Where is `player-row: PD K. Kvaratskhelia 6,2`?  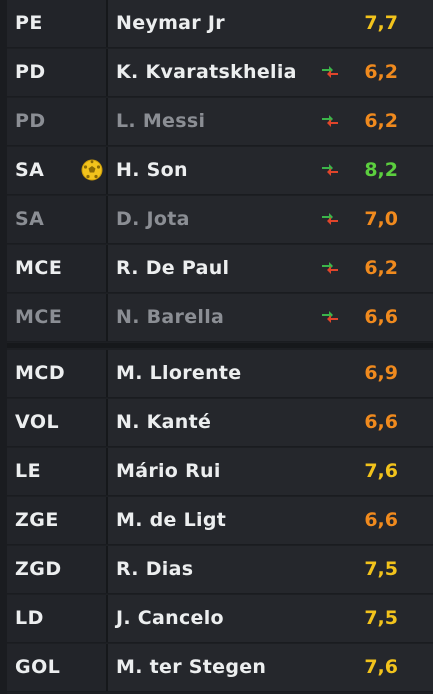 player-row: PD K. Kvaratskhelia 6,2 is located at coordinates (220, 73).